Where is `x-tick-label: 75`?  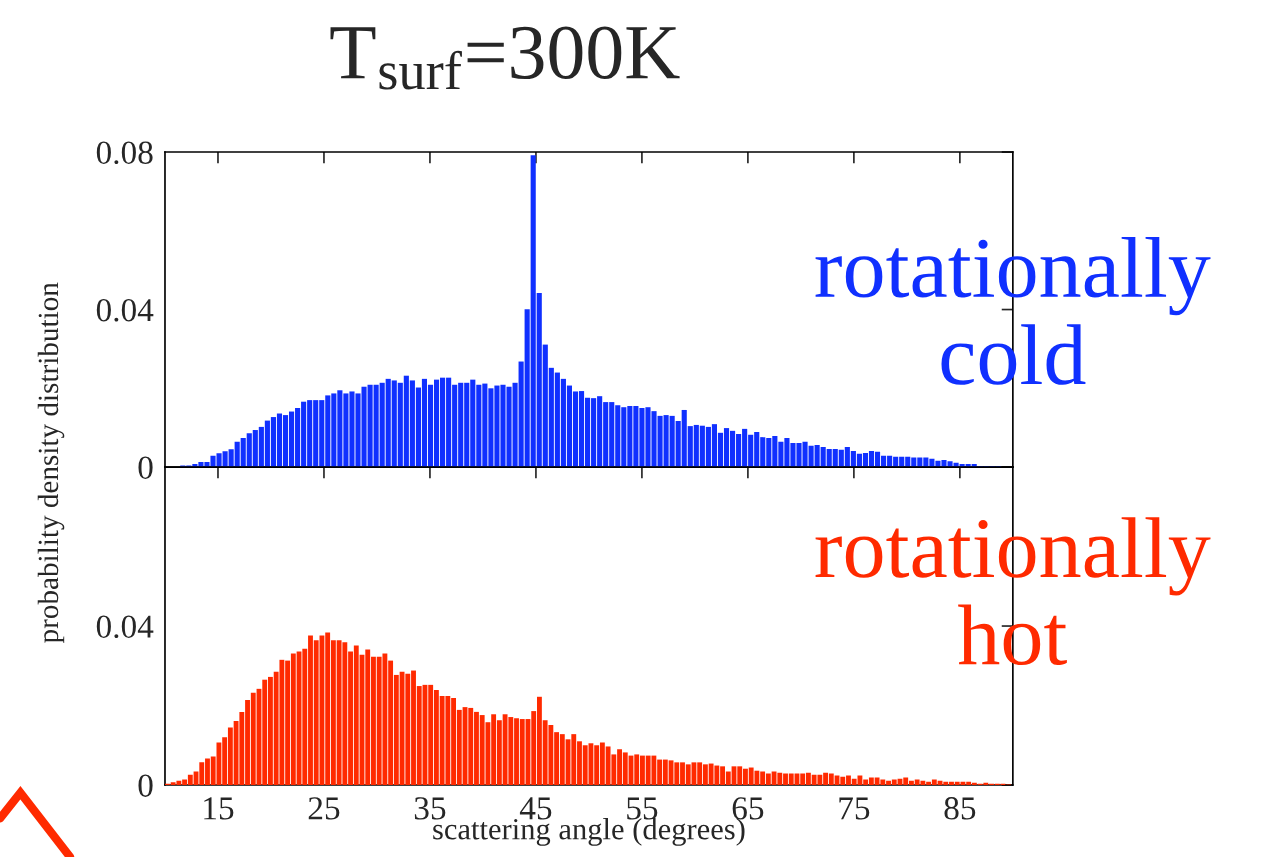 x-tick-label: 75 is located at coordinates (854, 808).